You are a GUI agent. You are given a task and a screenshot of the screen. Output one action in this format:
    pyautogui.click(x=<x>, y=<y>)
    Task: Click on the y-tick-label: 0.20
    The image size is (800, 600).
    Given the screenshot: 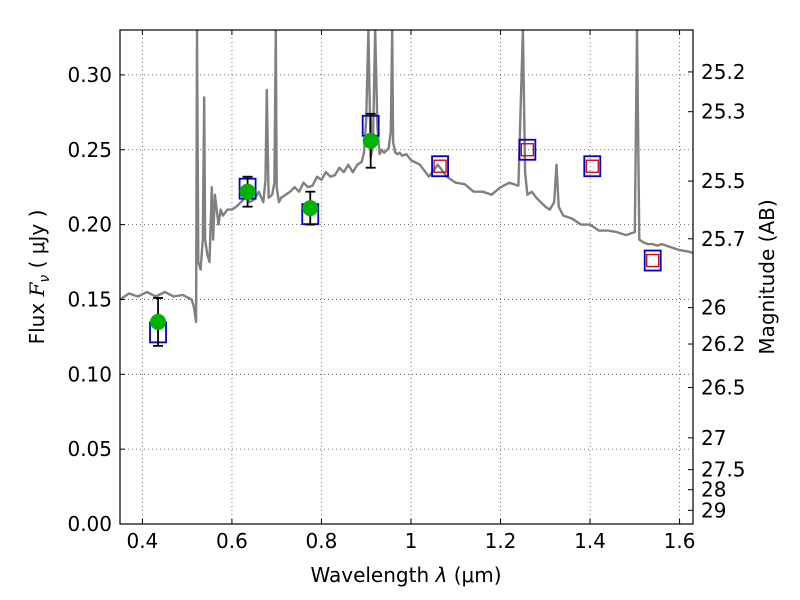 What is the action you would take?
    pyautogui.click(x=89, y=225)
    